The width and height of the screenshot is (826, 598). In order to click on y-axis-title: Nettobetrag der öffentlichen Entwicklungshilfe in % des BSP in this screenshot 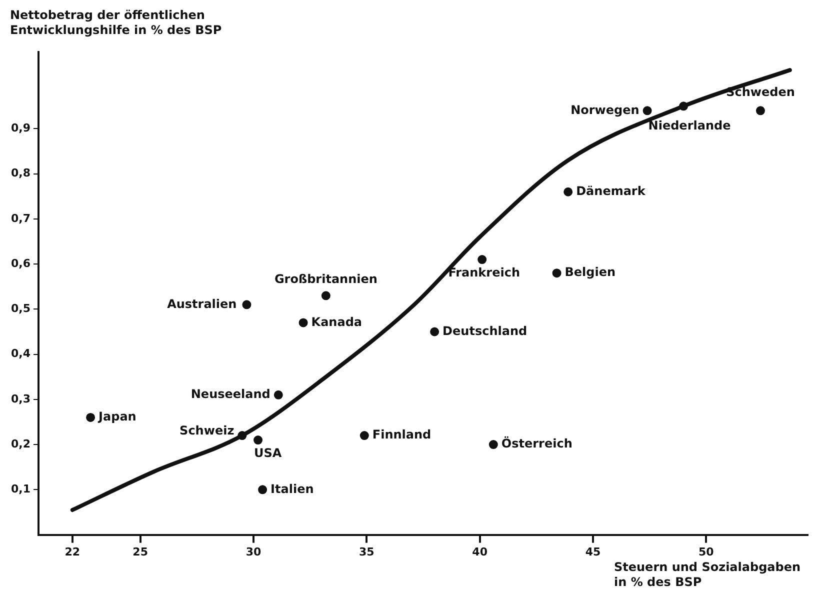, I will do `click(116, 23)`.